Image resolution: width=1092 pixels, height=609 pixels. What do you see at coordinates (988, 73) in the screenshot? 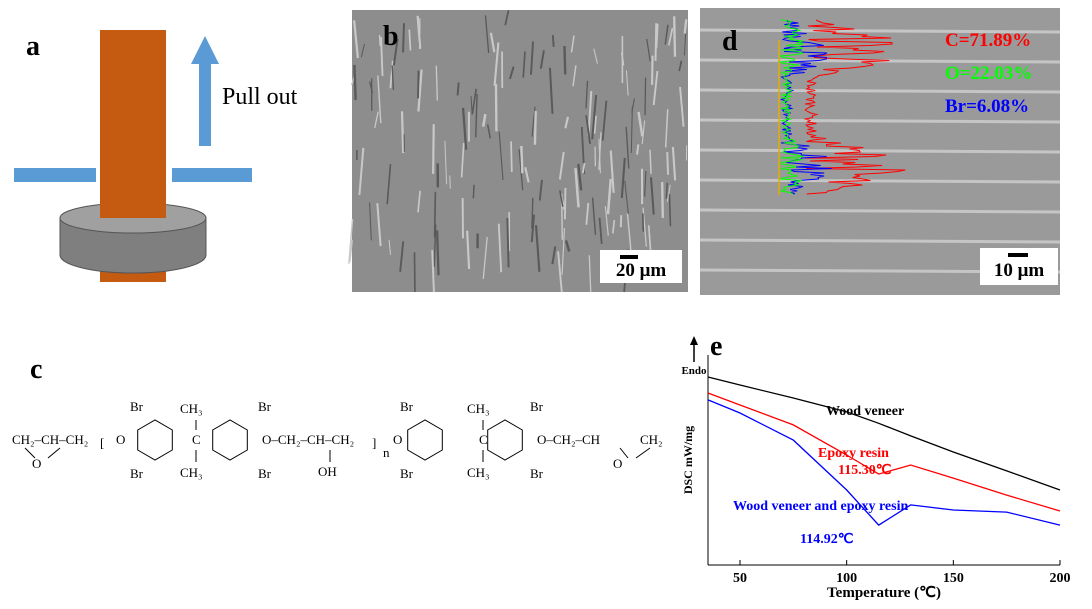
I see `annotation: O=22.03%` at bounding box center [988, 73].